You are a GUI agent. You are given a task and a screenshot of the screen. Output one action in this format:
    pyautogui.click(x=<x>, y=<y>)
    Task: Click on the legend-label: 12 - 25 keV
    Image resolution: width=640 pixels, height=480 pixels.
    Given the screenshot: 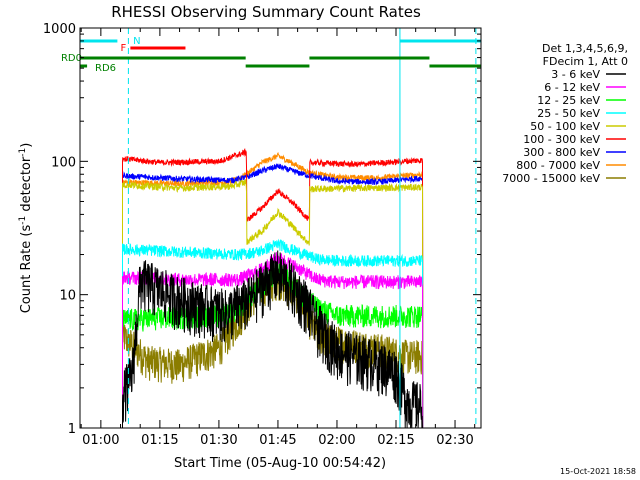 What is the action you would take?
    pyautogui.click(x=568, y=100)
    